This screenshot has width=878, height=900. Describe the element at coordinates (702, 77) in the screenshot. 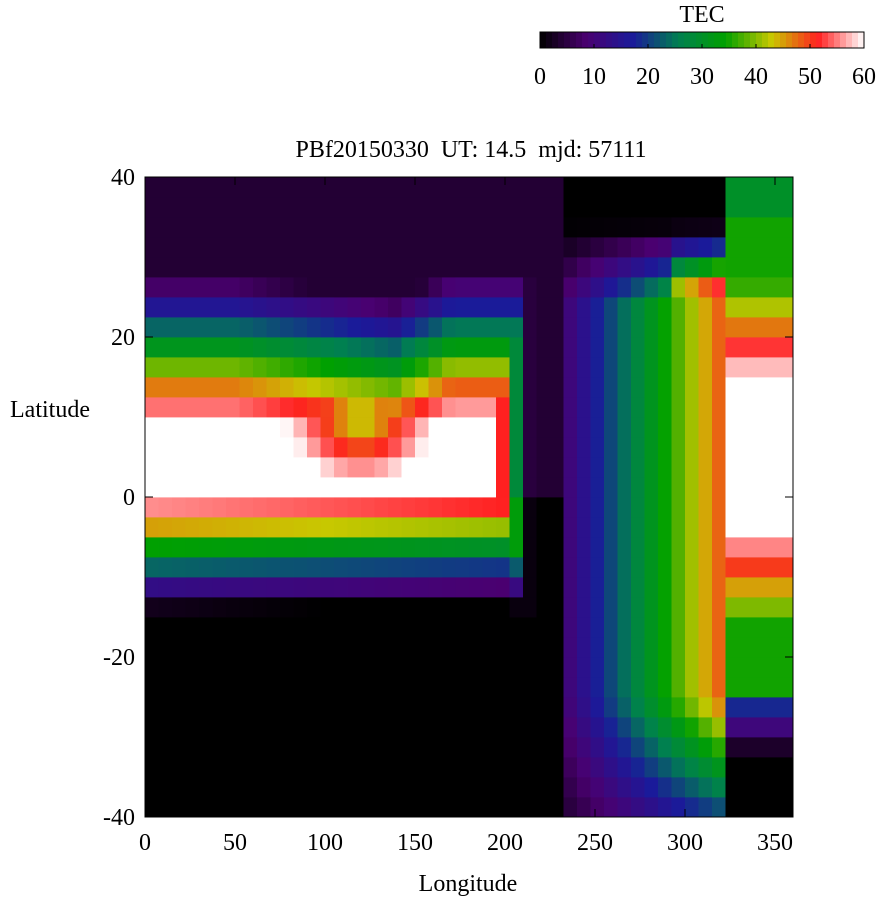

I see `colorbar-tick-label: 30` at that location.